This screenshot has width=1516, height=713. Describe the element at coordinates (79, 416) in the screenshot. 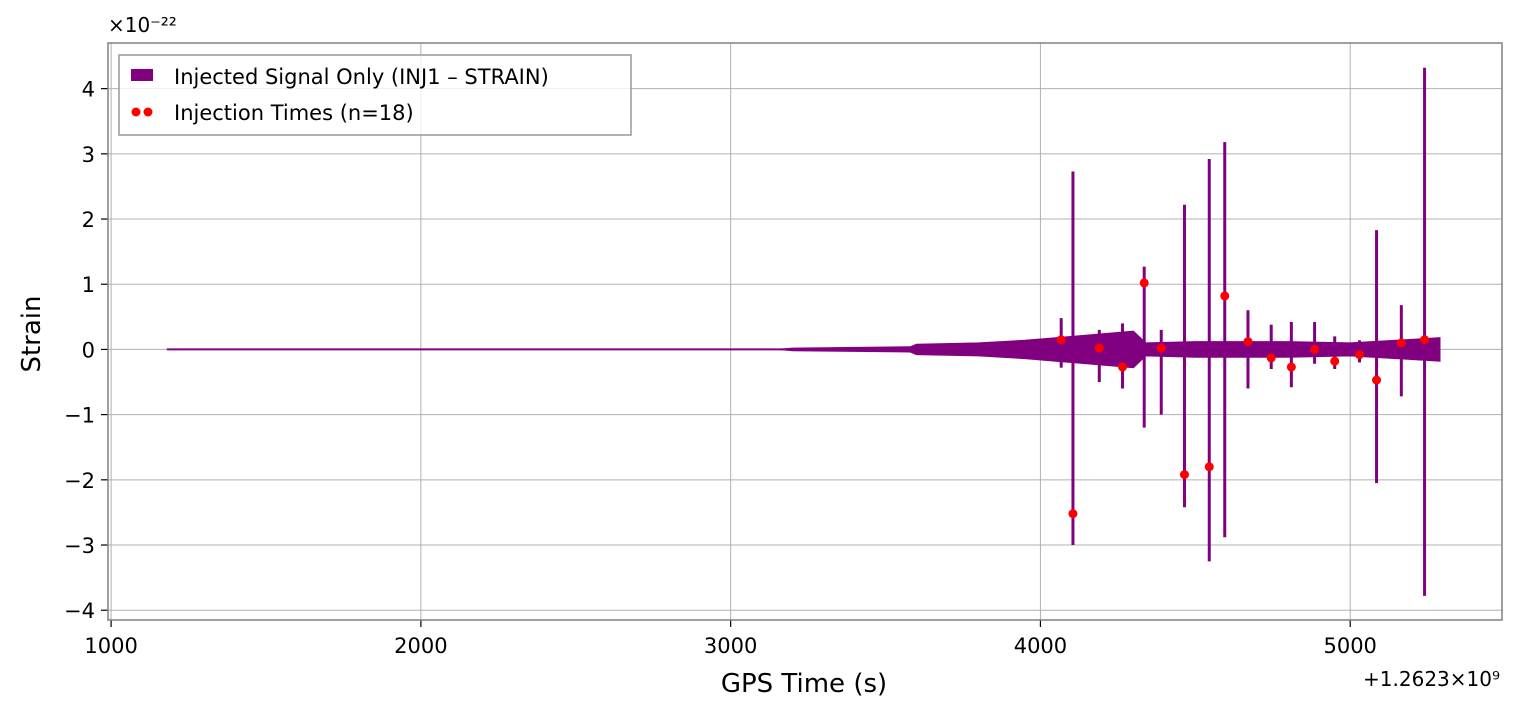

I see `y-tick-label: −1` at that location.